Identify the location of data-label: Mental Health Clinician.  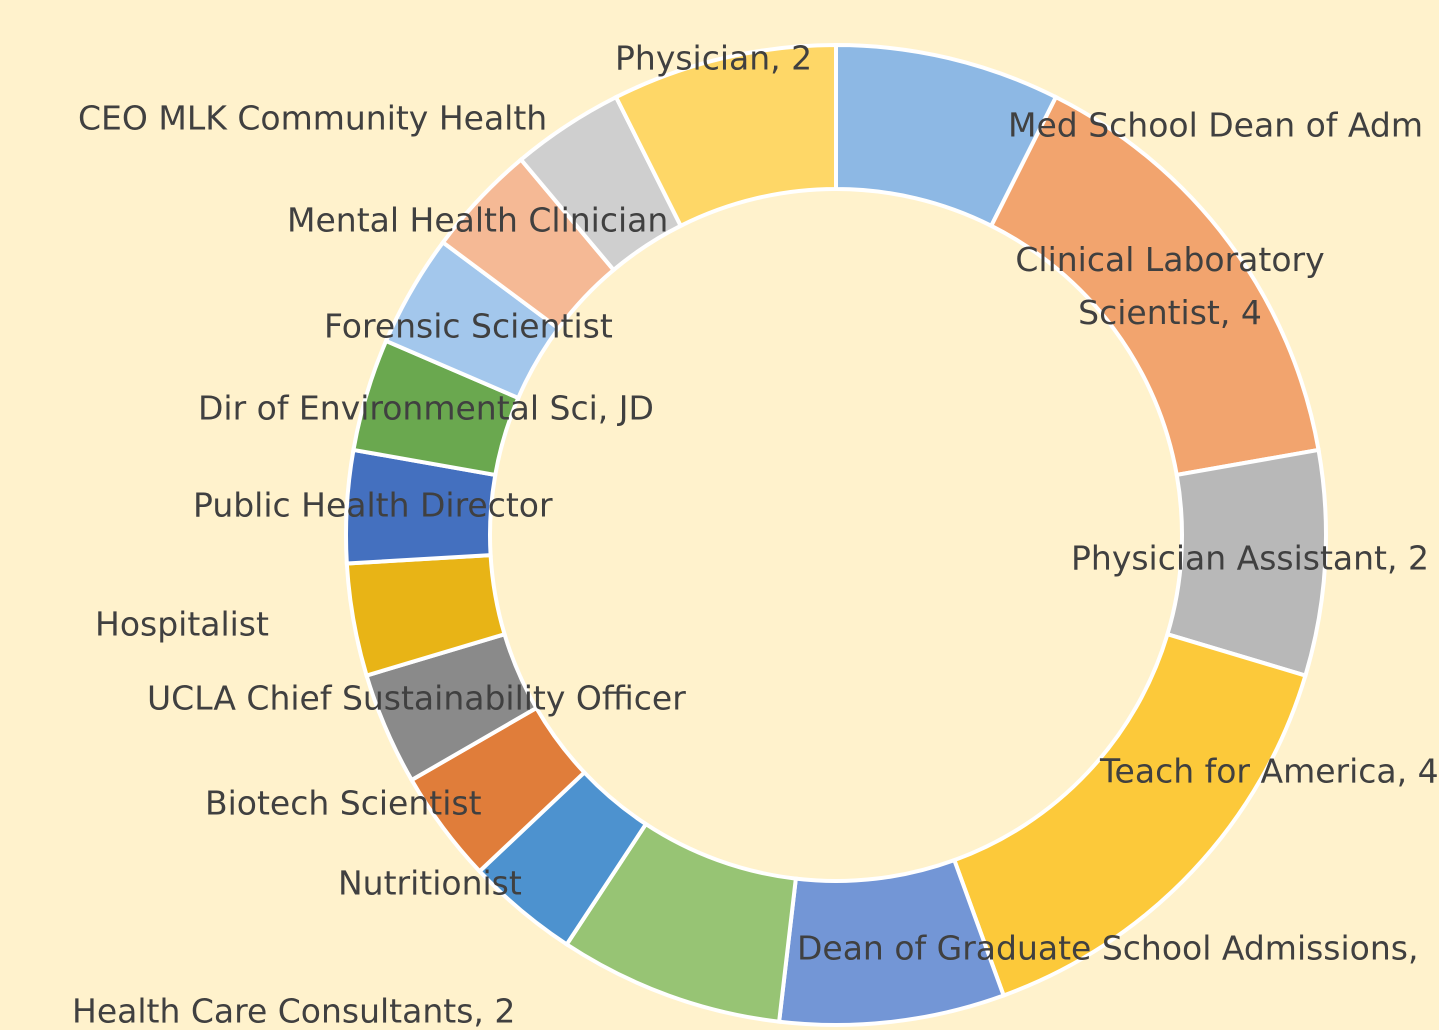
(477, 220).